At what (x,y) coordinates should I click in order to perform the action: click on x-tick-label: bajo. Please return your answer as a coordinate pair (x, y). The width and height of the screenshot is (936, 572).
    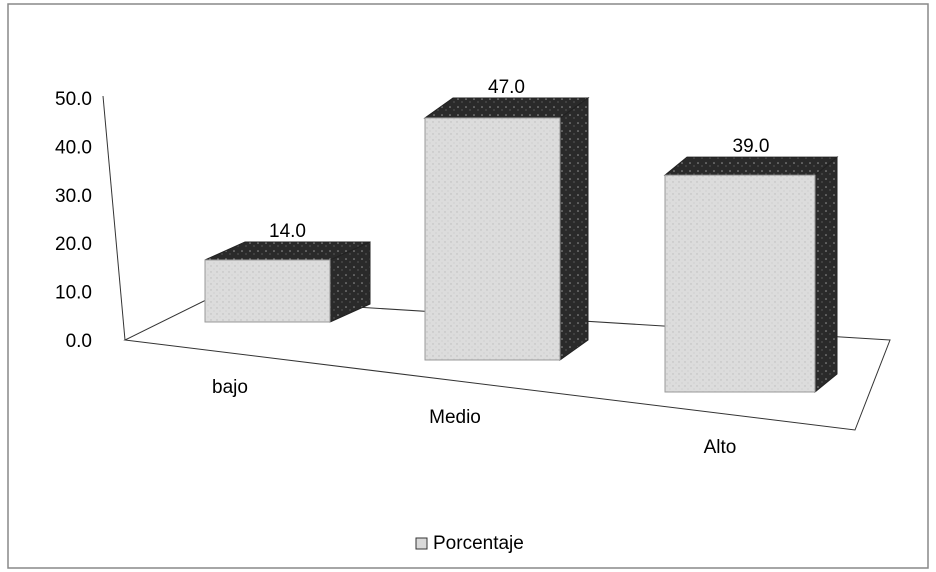
    Looking at the image, I should click on (230, 387).